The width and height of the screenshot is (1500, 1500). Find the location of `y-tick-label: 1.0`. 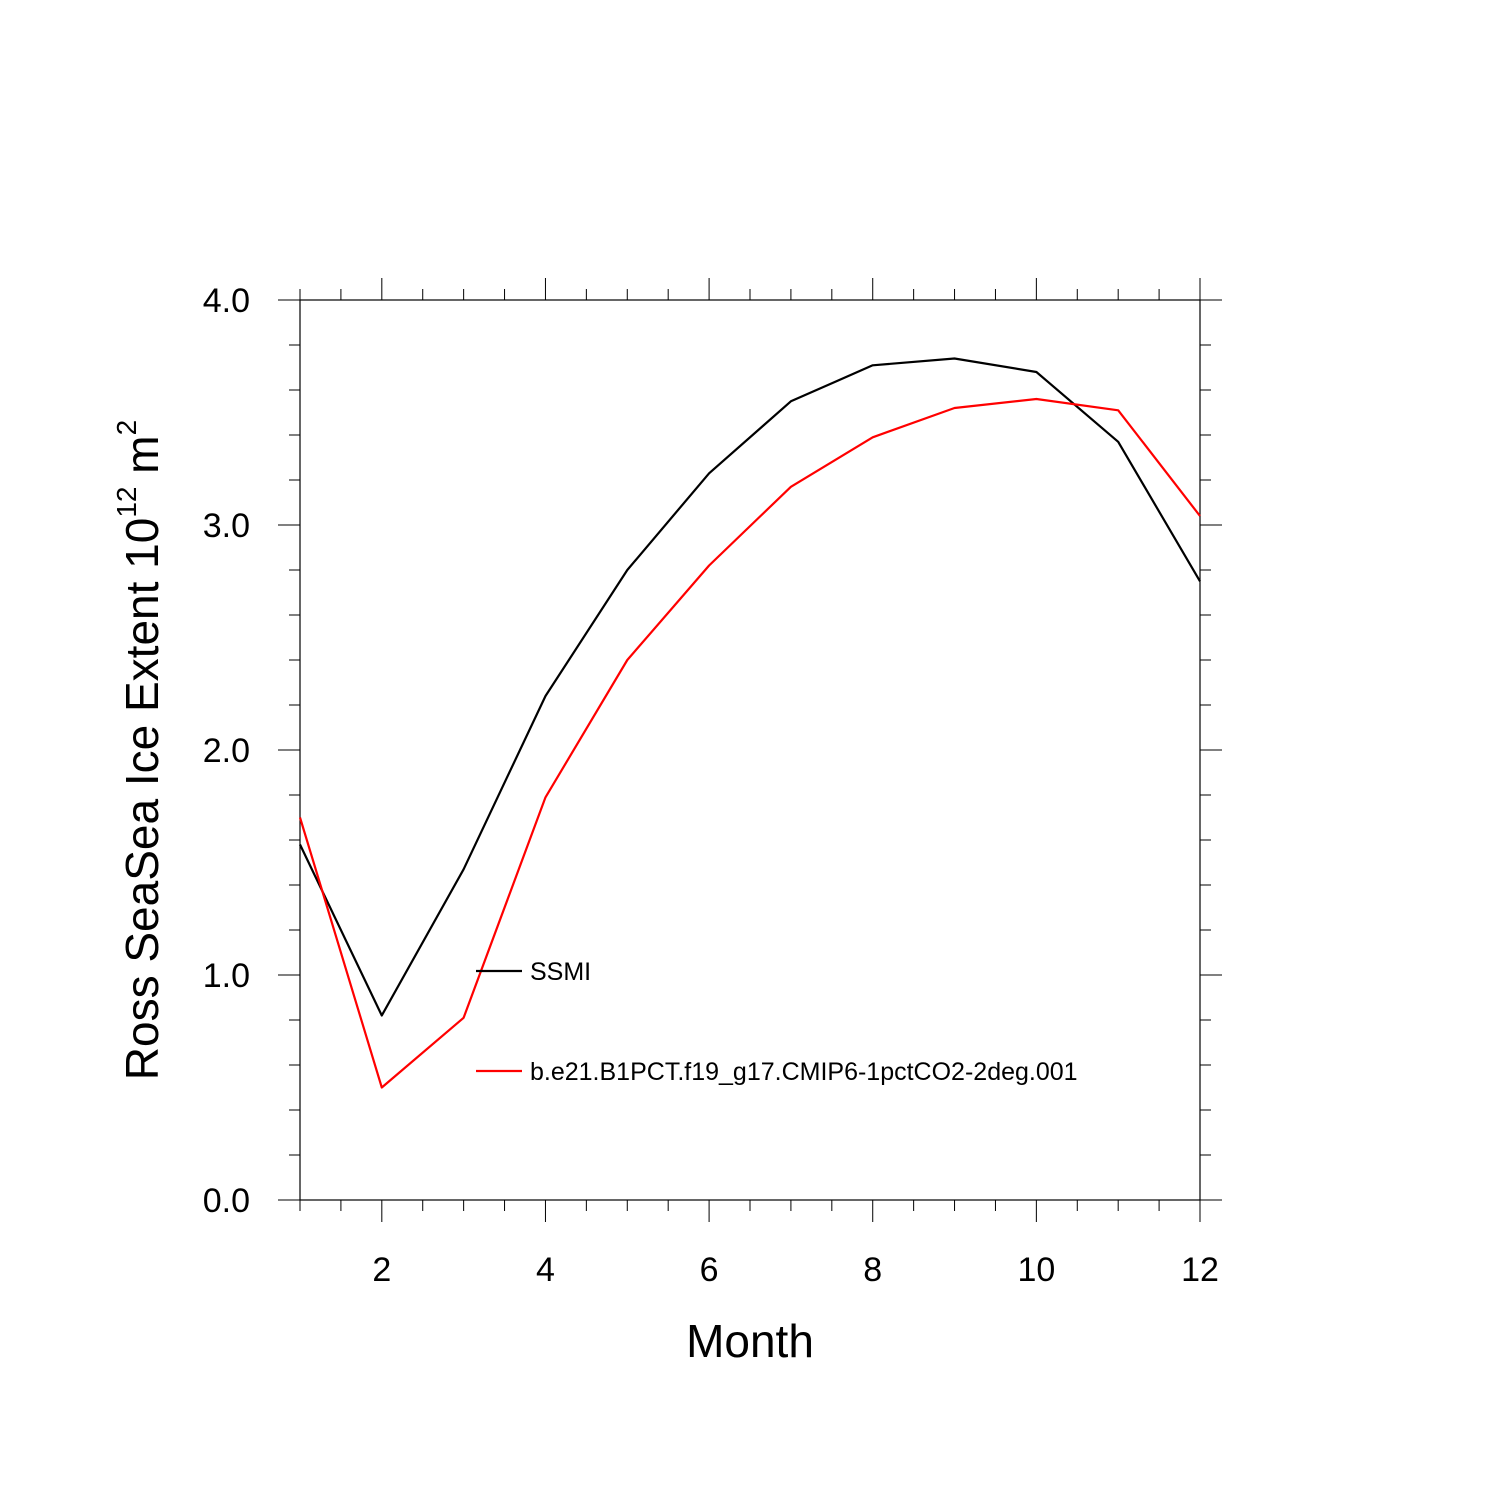

y-tick-label: 1.0 is located at coordinates (226, 976).